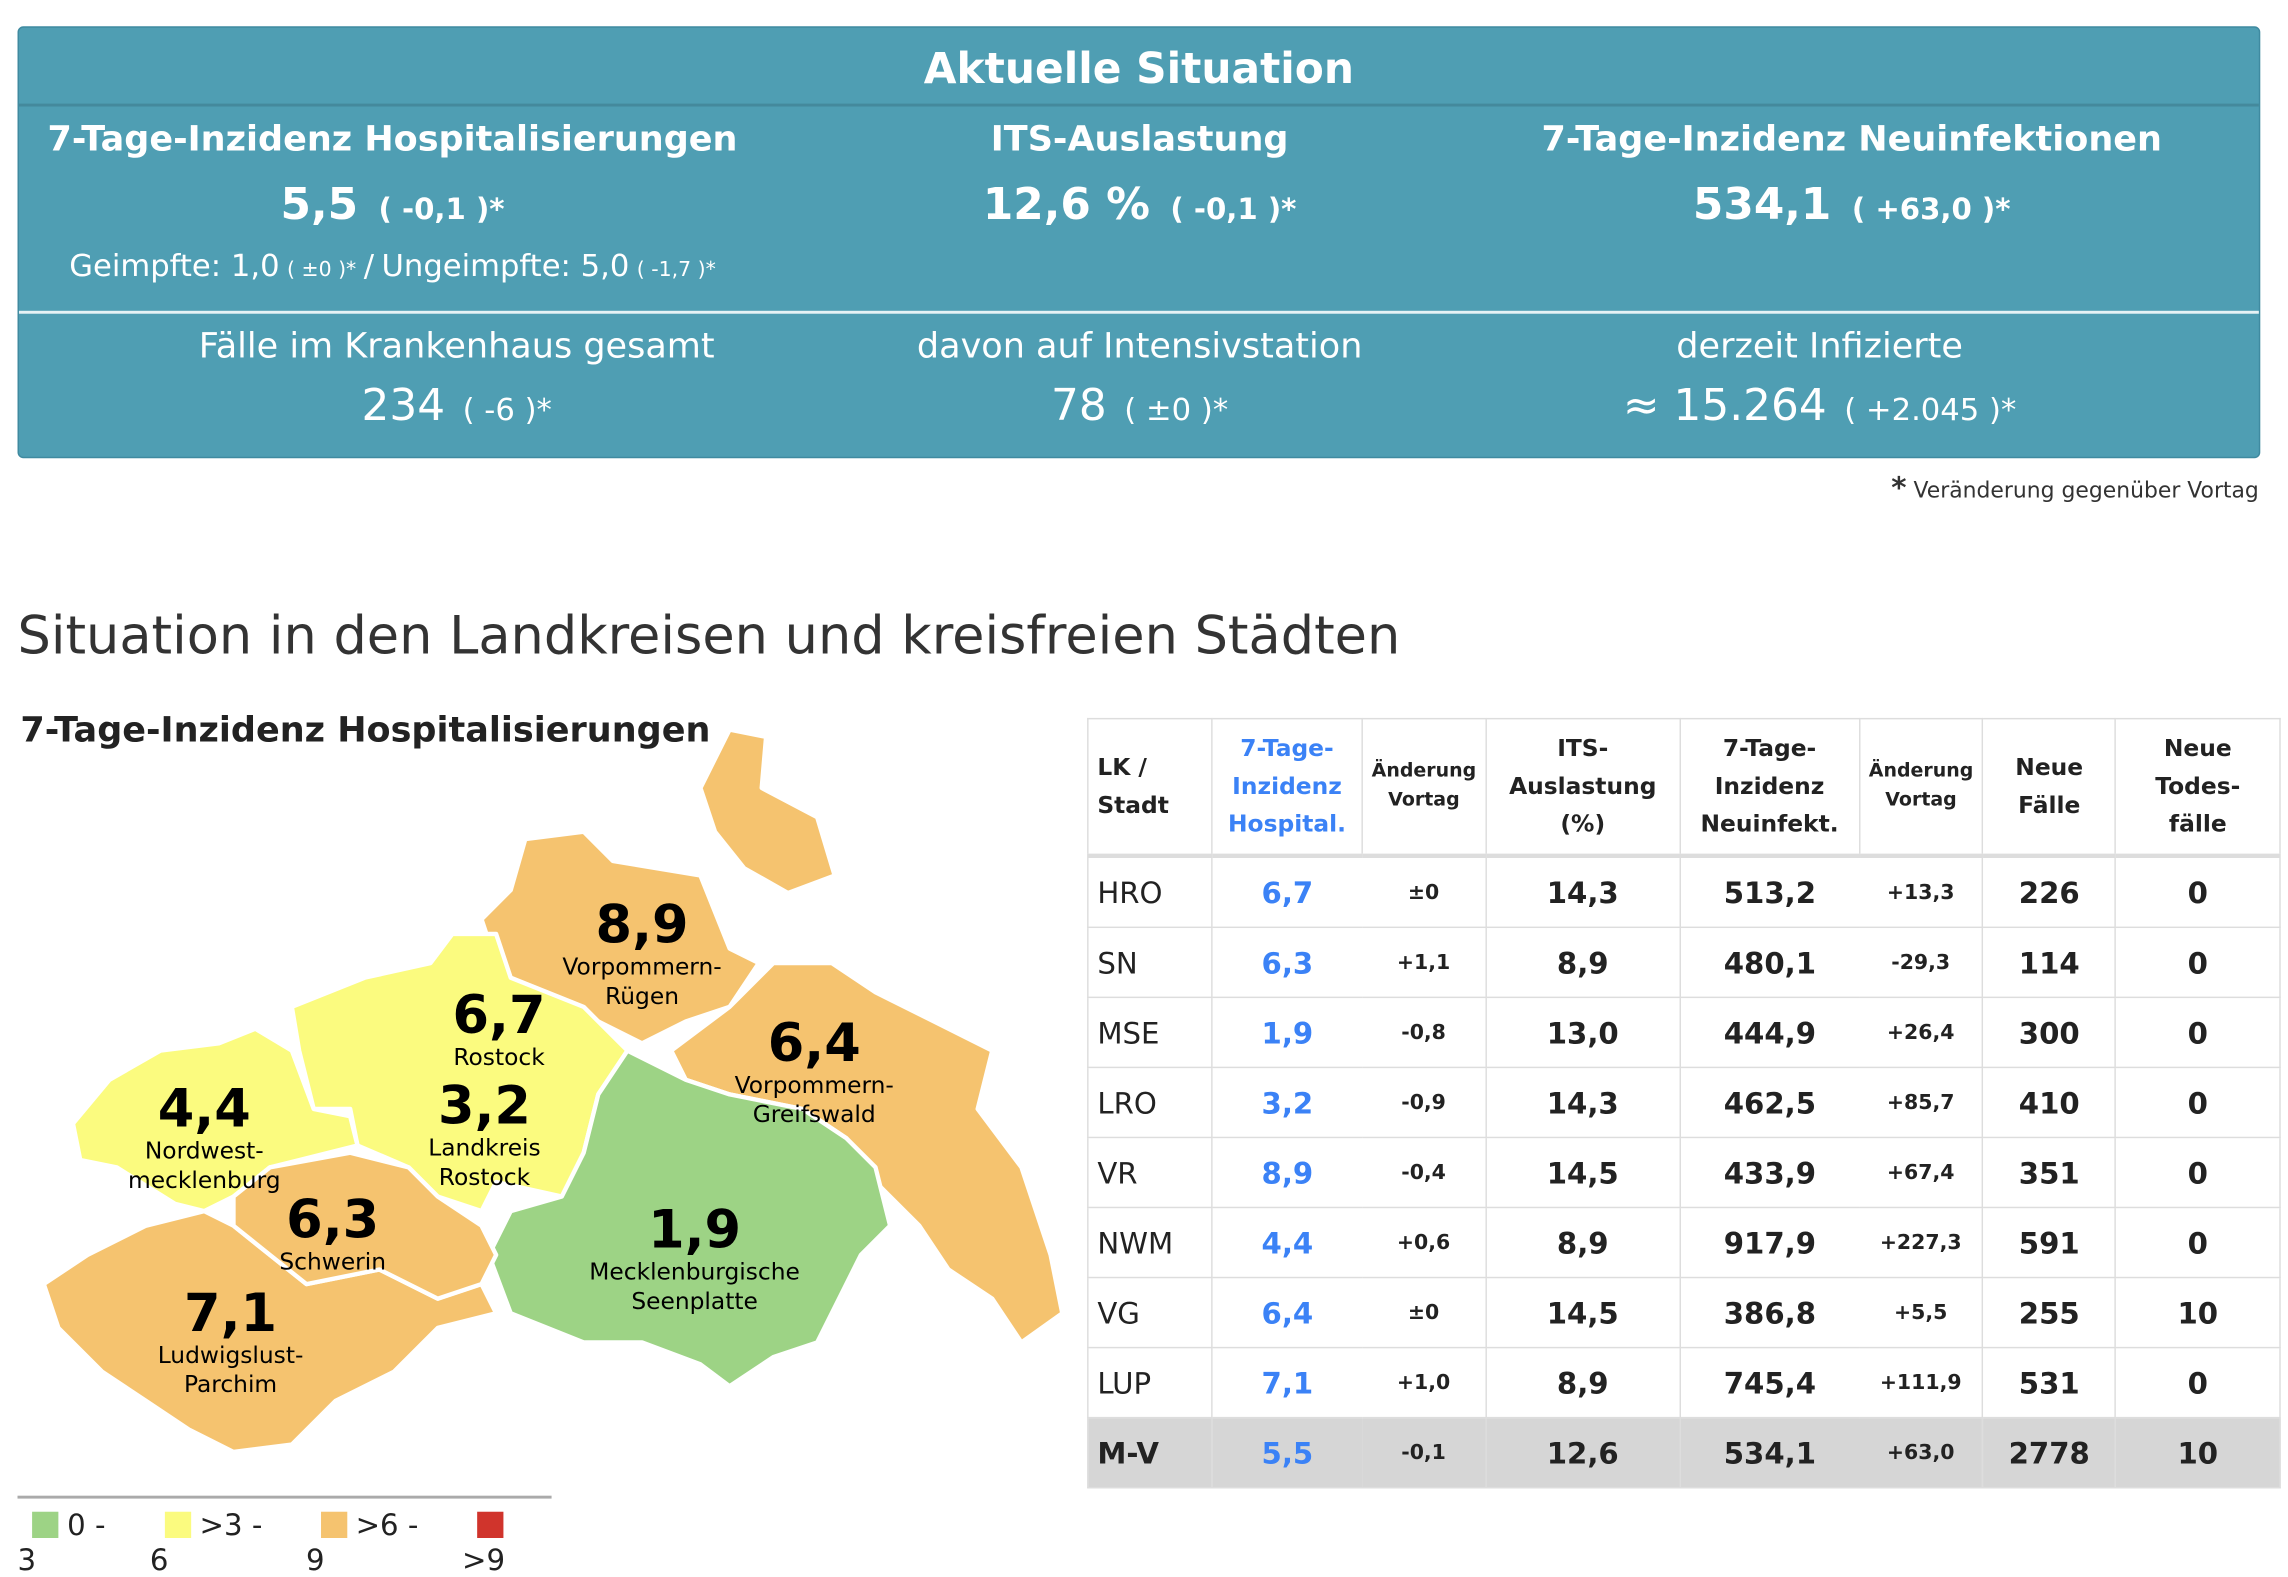  Describe the element at coordinates (174, 266) in the screenshot. I see `vaccinated-value: Geimpfte: 1,0` at that location.